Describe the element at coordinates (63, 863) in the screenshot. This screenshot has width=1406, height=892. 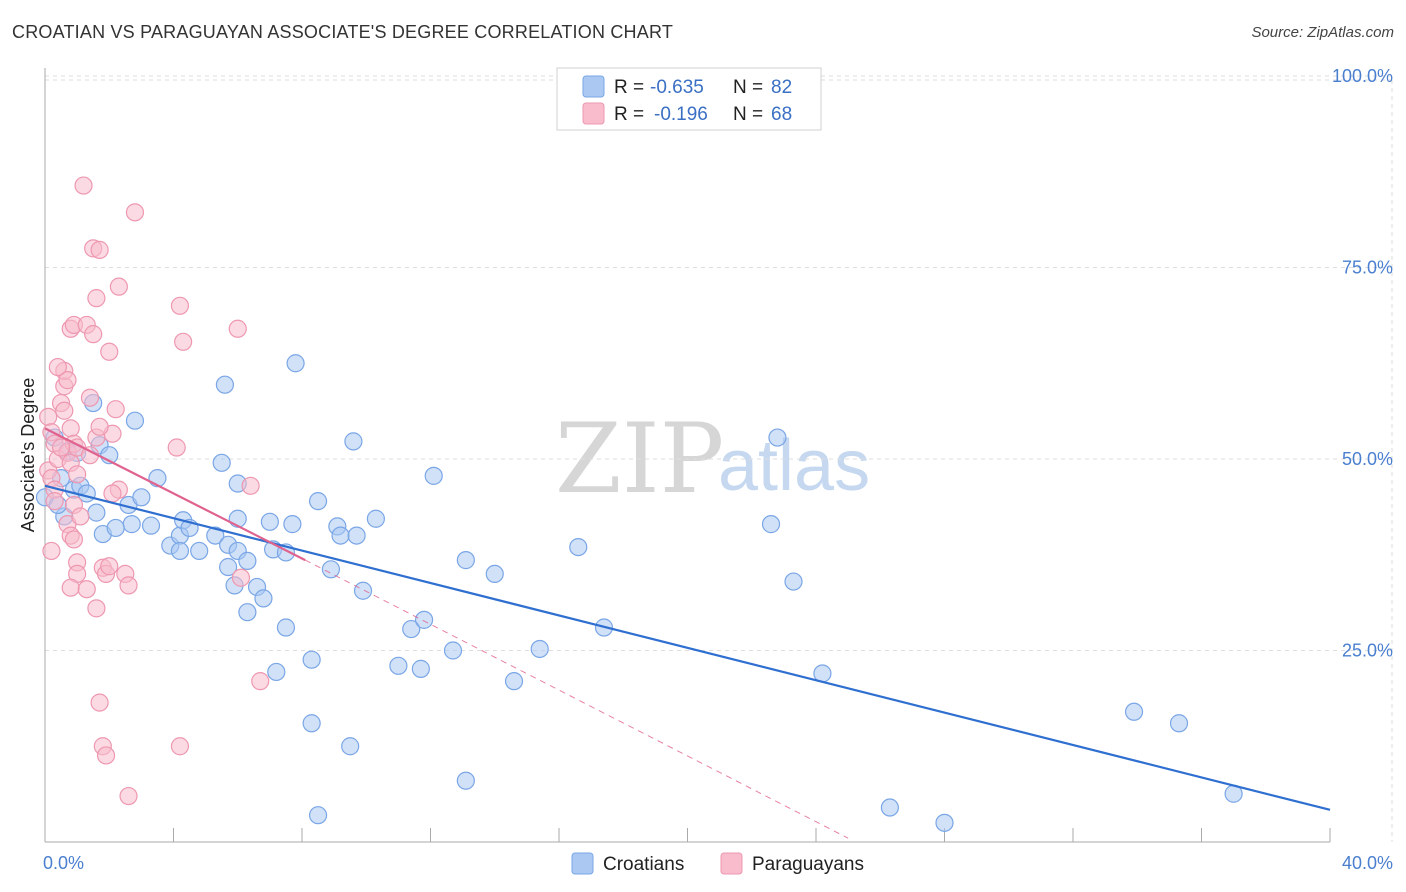
I see `x-tick-min: 0.0%` at that location.